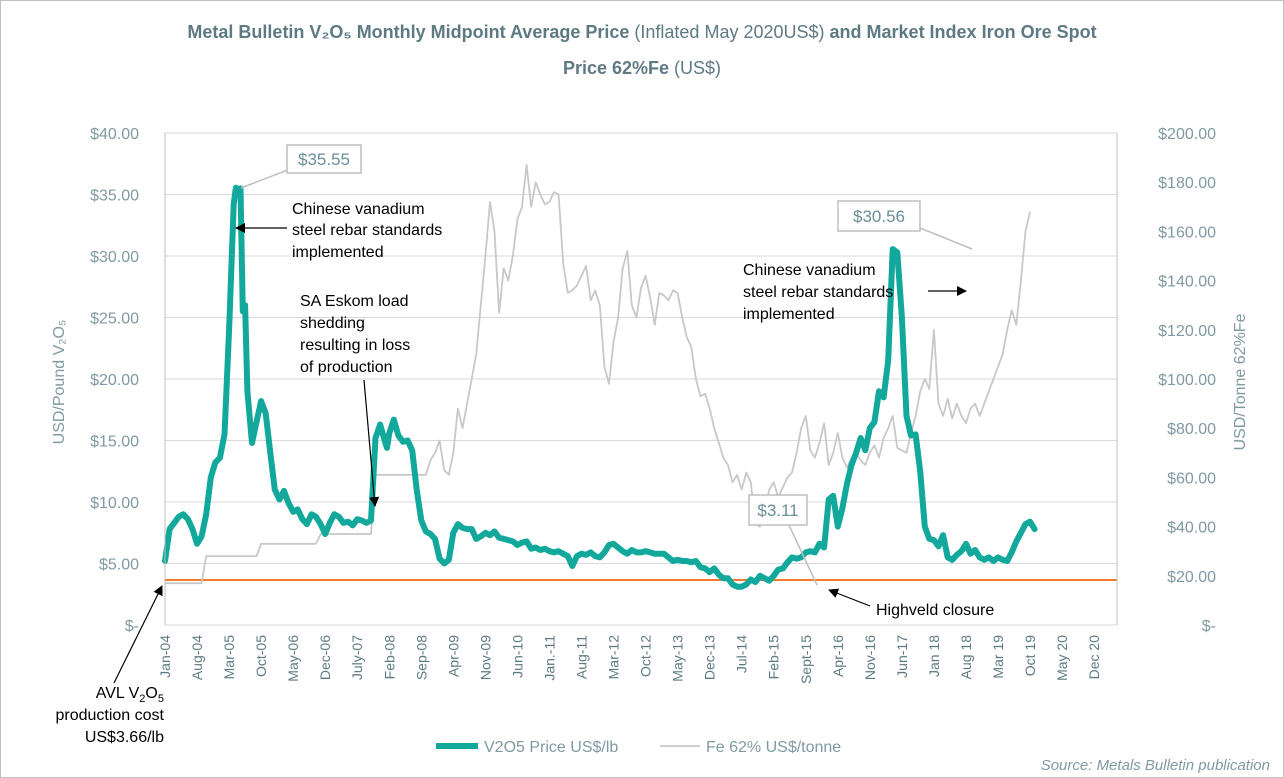 This screenshot has width=1284, height=778. I want to click on left-tick-label: $5.00, so click(119, 565).